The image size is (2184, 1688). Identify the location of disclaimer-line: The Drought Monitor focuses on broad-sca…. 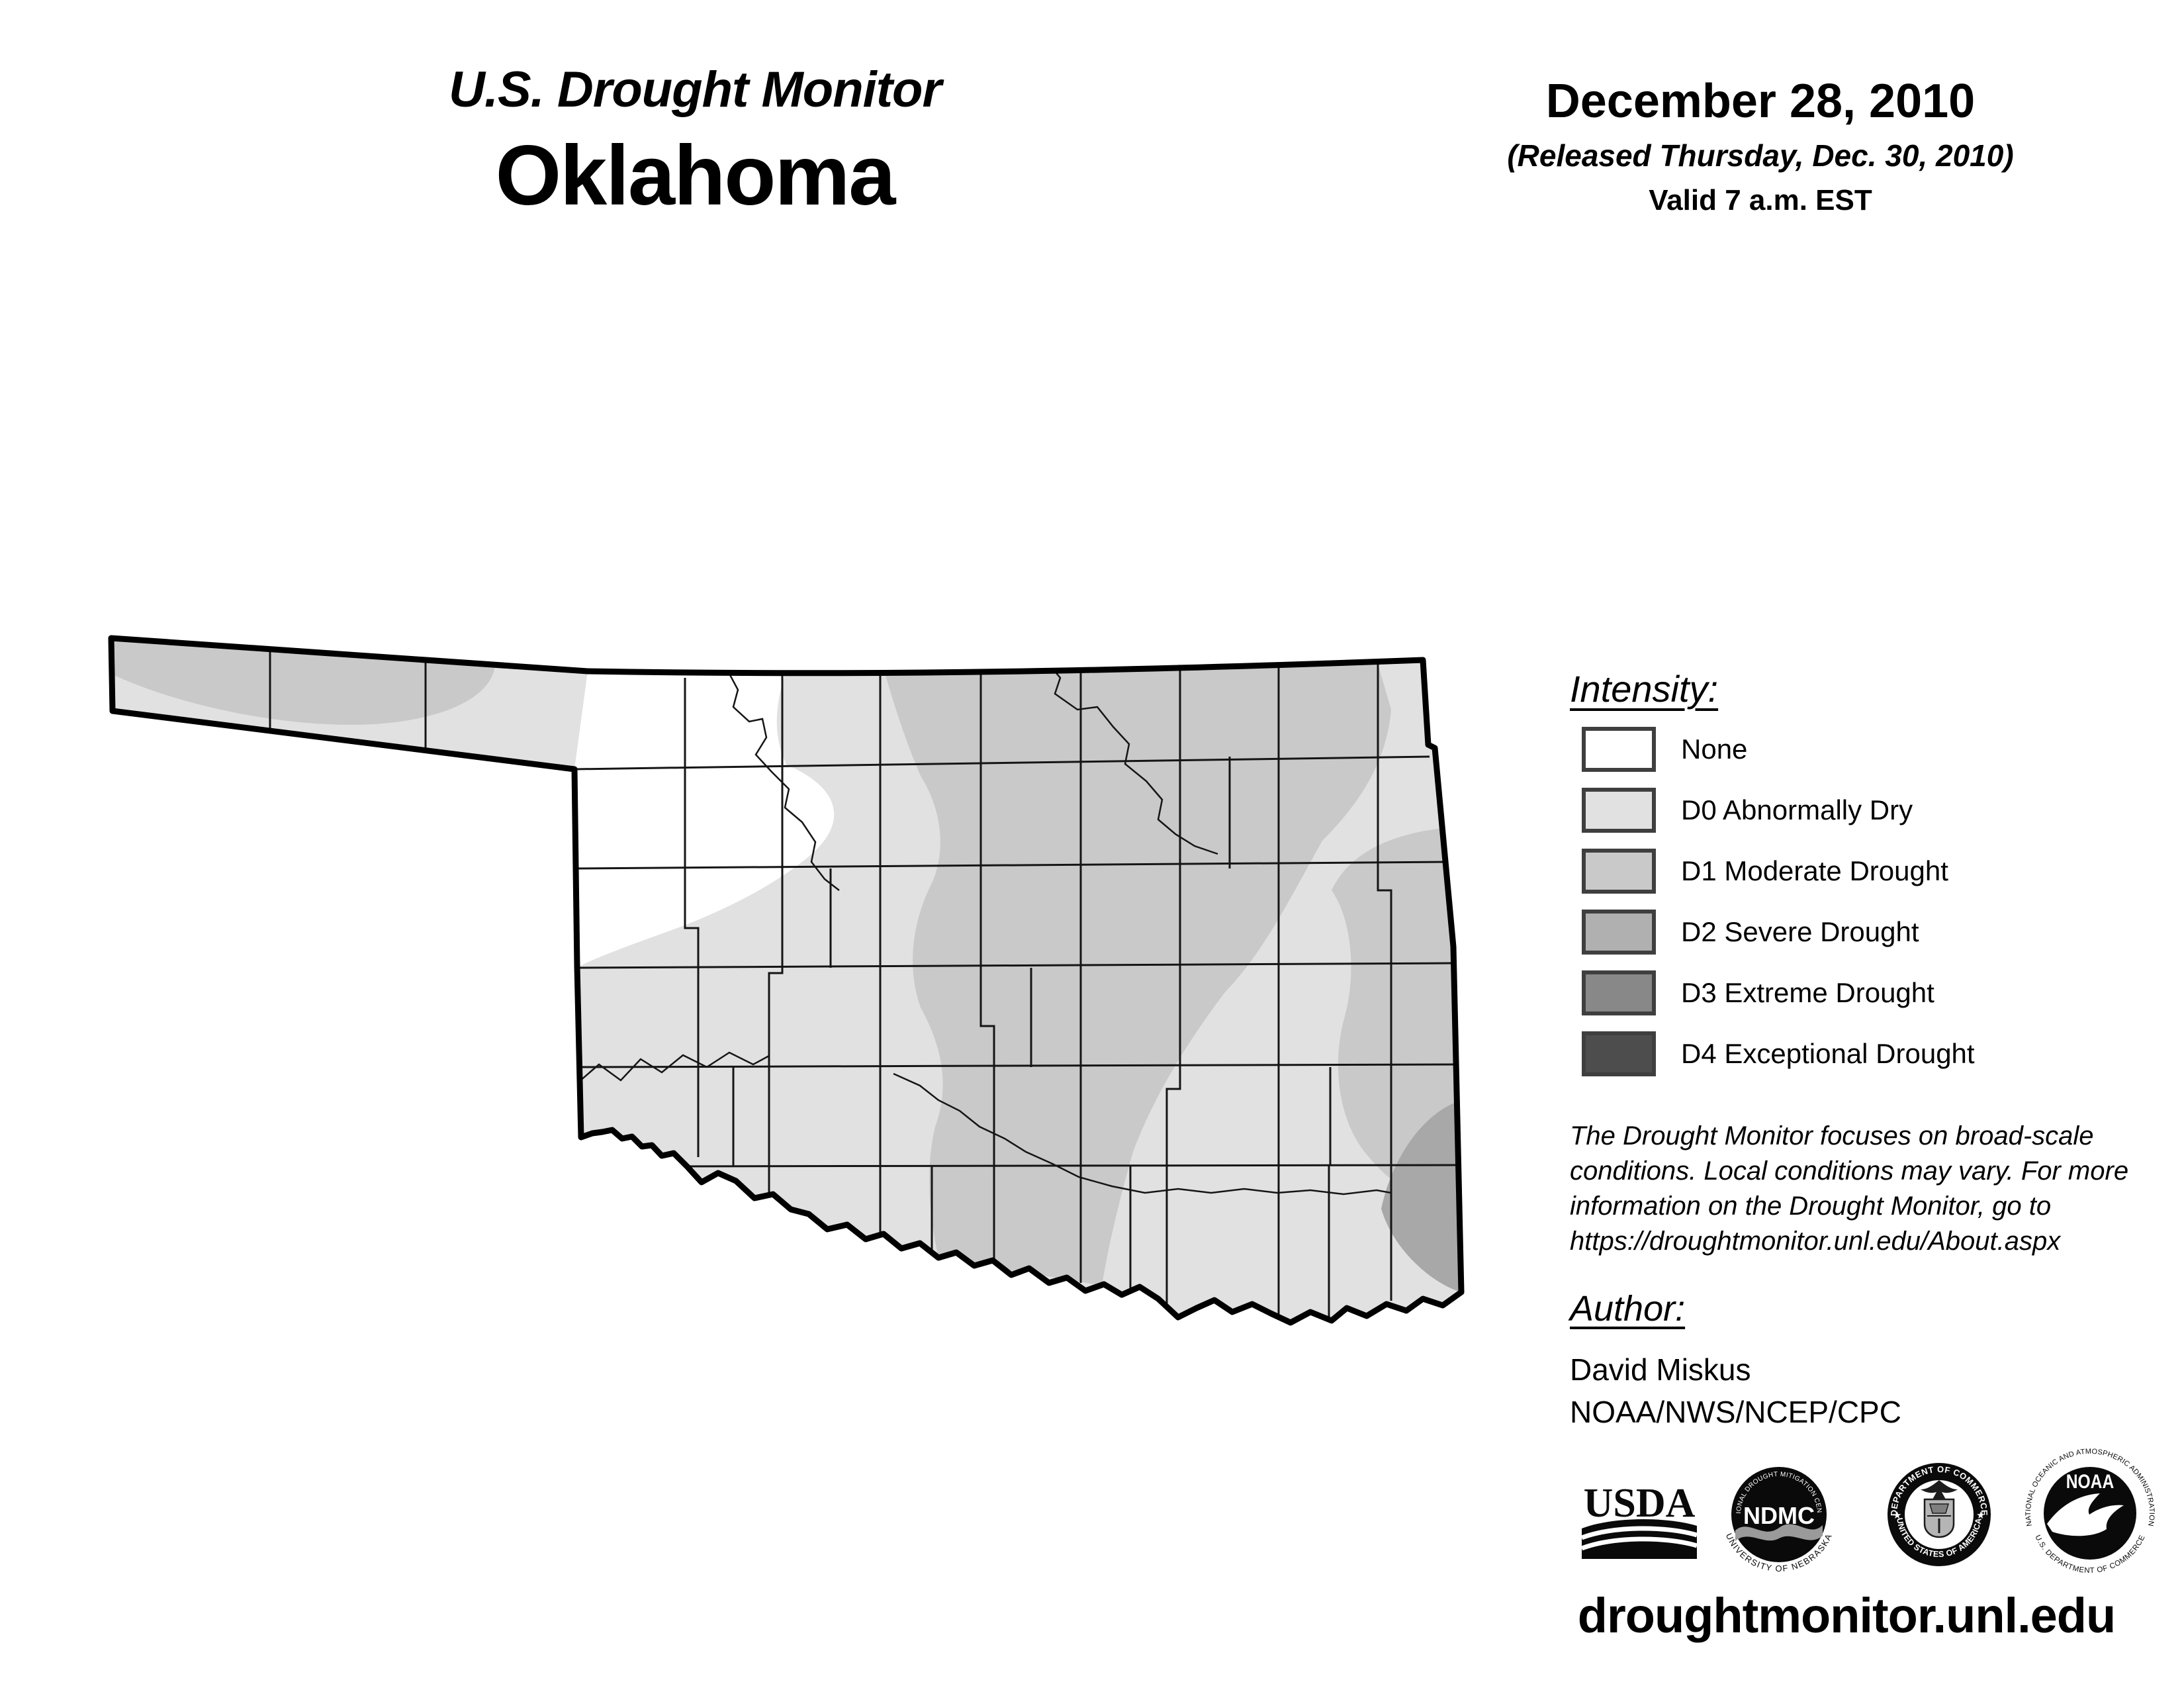
(1832, 1135).